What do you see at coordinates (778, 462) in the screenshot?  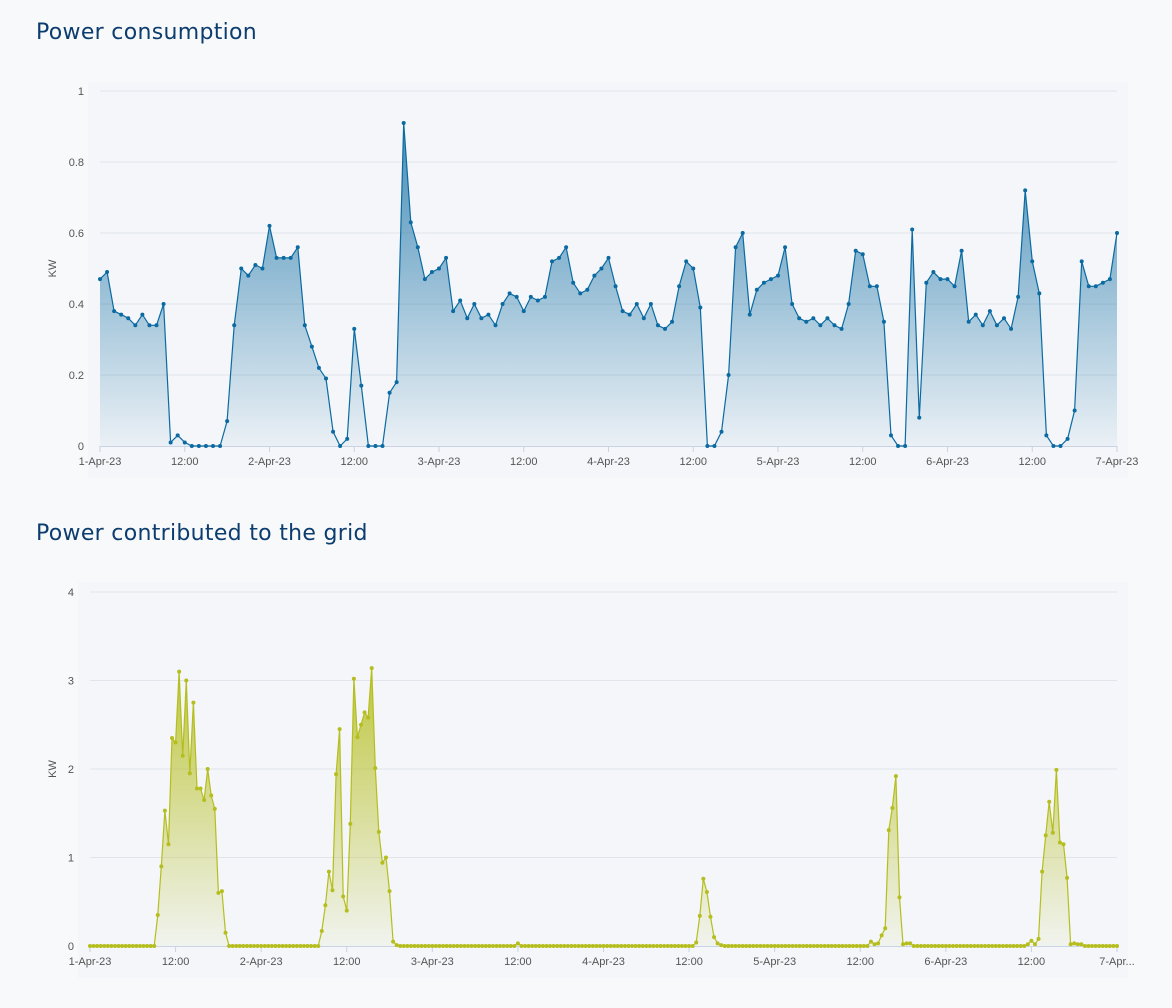 I see `x-tick-label: 5-Apr-23` at bounding box center [778, 462].